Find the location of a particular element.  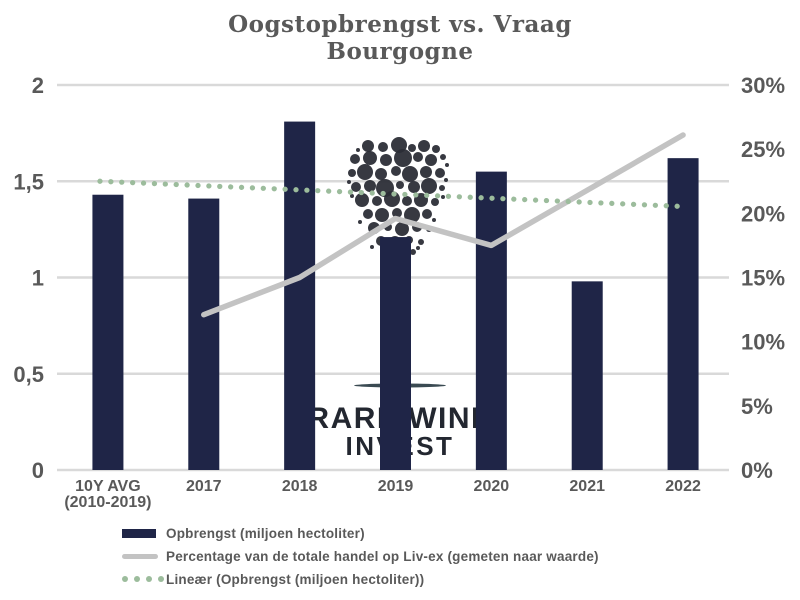

bar-swatch-icon is located at coordinates (141, 533).